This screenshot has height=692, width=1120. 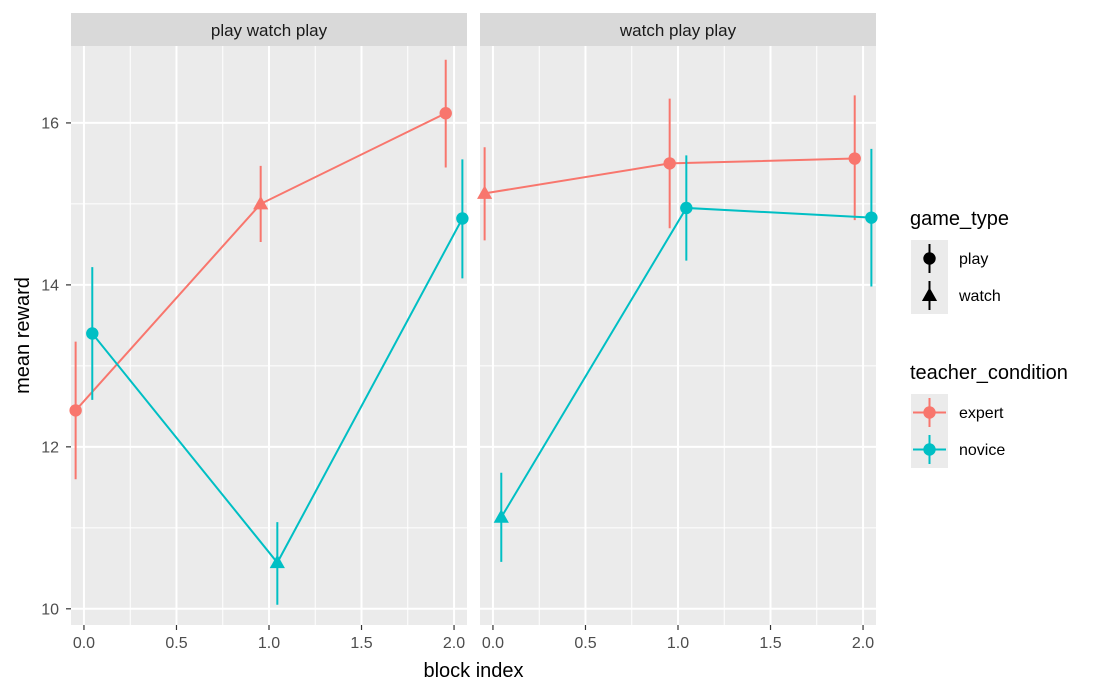 I want to click on legend-title-game-type: game_type, so click(x=959, y=219).